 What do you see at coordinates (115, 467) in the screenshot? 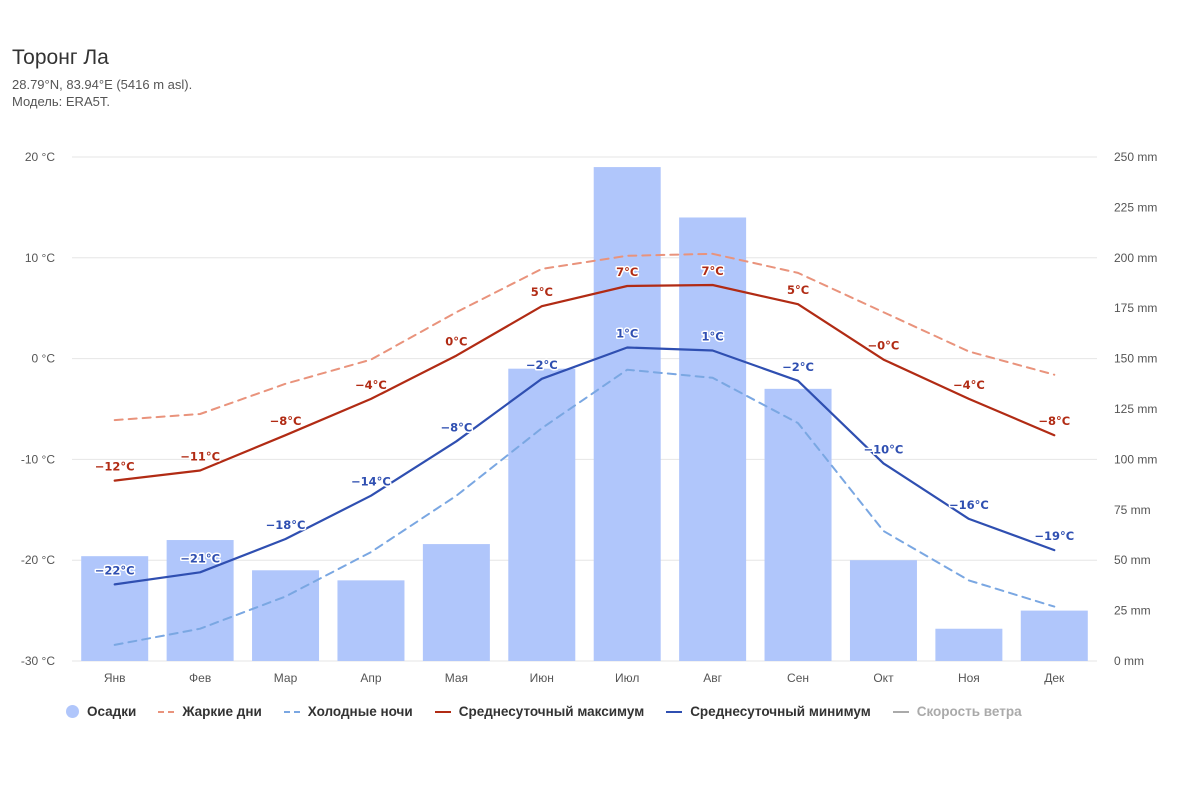
I see `avg-max-data-label: −12°C` at bounding box center [115, 467].